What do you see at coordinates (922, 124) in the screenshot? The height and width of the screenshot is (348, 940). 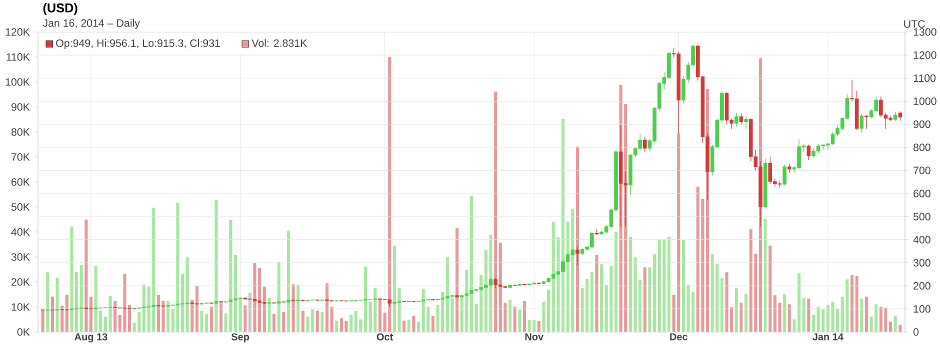 I see `y2-tick-label: 900` at bounding box center [922, 124].